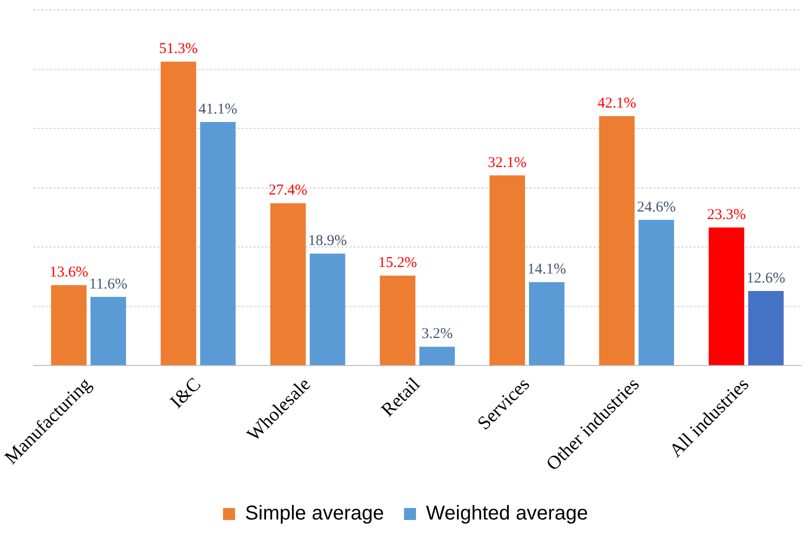  I want to click on data-label: 18.9%, so click(327, 241).